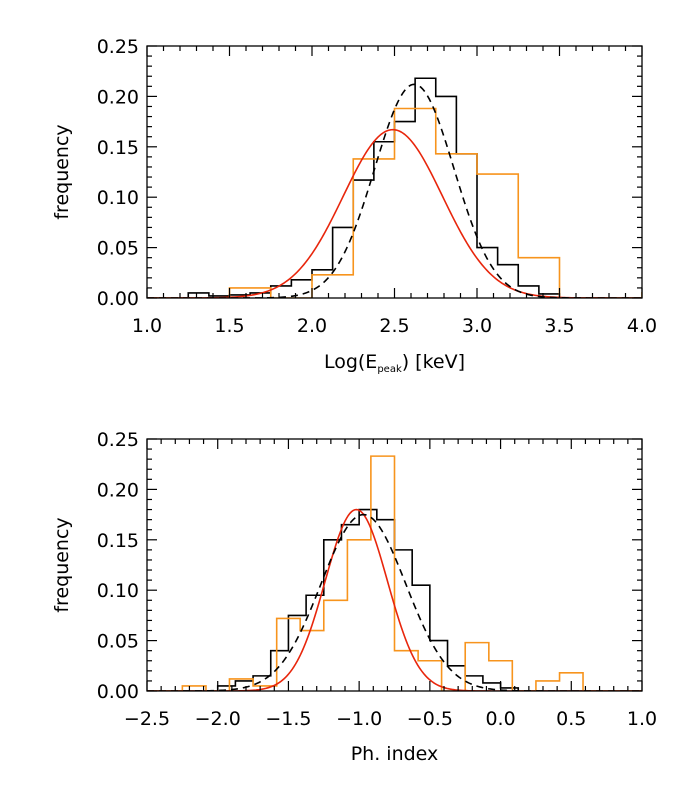 The image size is (700, 786). I want to click on x-tick-label: 2.0, so click(312, 326).